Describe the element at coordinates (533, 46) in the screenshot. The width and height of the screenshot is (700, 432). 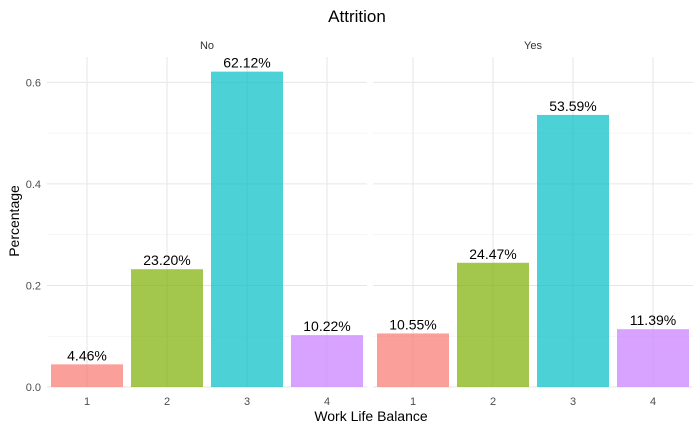
I see `facet-strip-label: Yes` at that location.